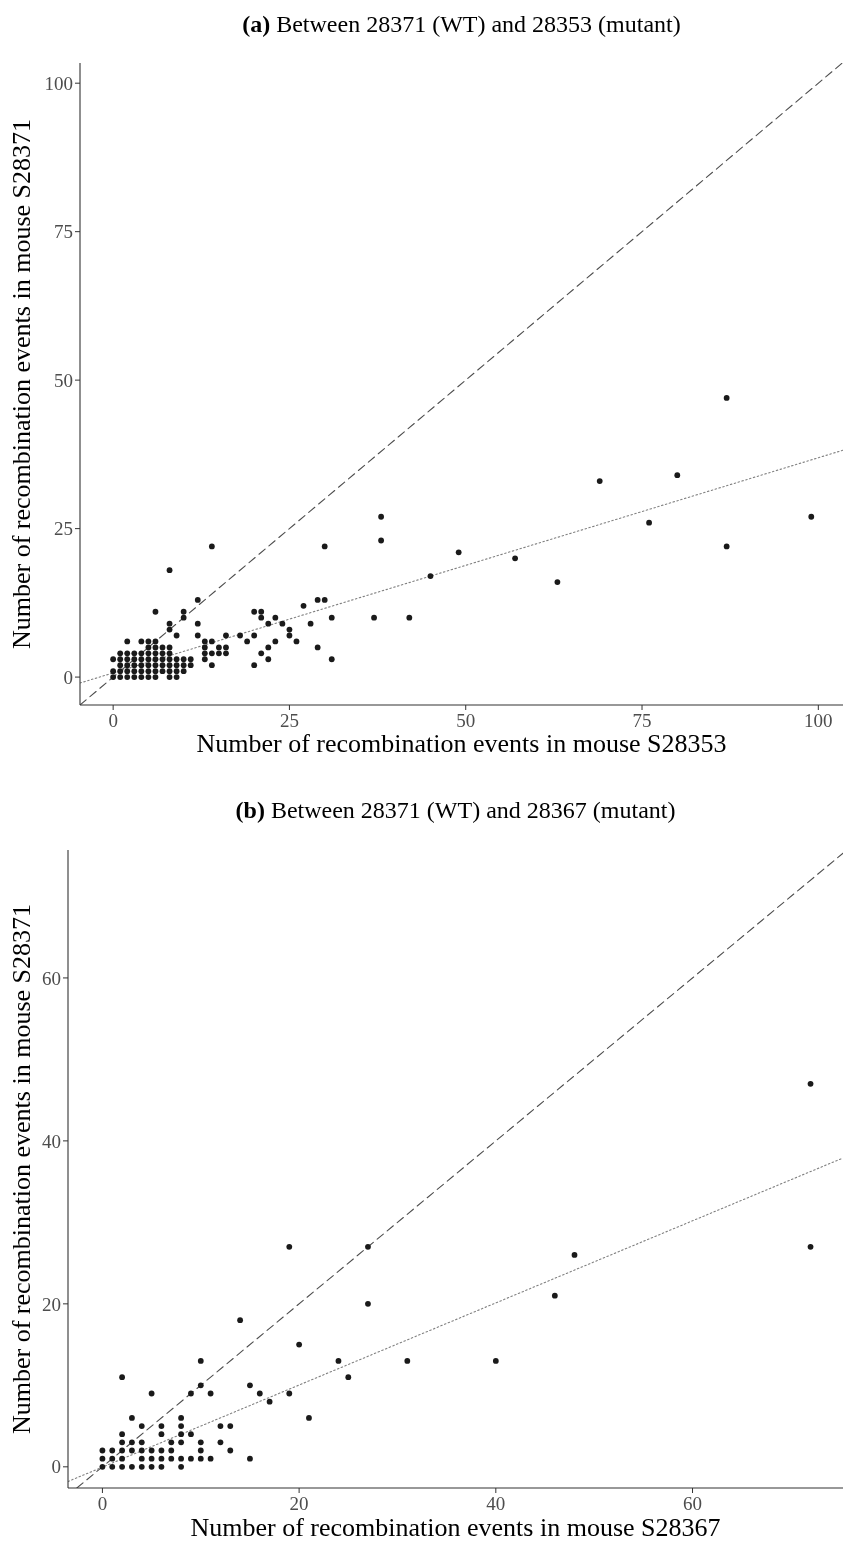 Image resolution: width=845 pixels, height=1548 pixels. Describe the element at coordinates (461, 743) in the screenshot. I see `x-axis-title: Number of recombination events in mouse S28353` at that location.